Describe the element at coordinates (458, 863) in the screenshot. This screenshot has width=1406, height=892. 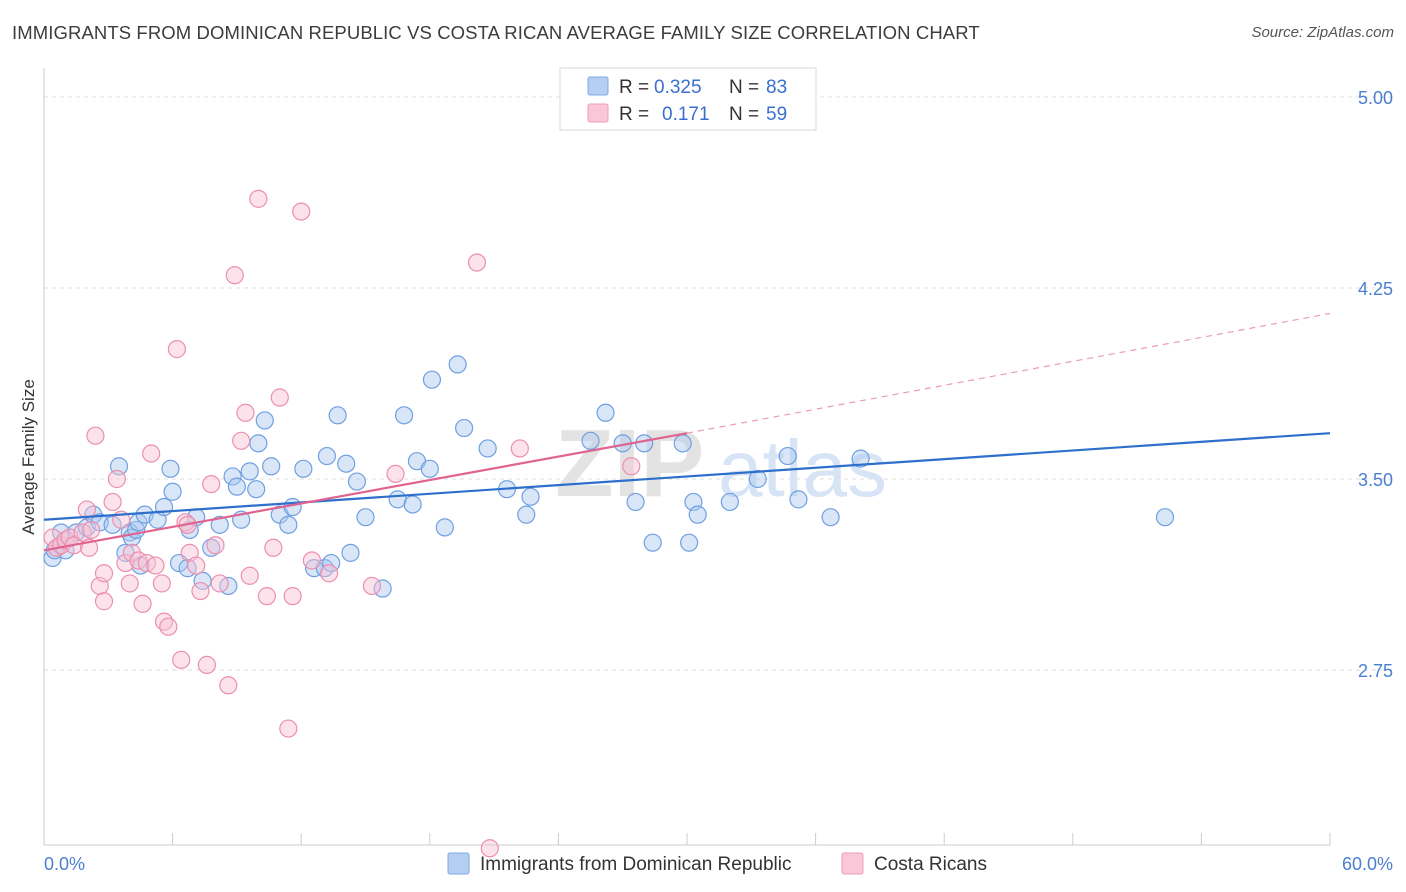
I see `legend-swatch-dominican` at that location.